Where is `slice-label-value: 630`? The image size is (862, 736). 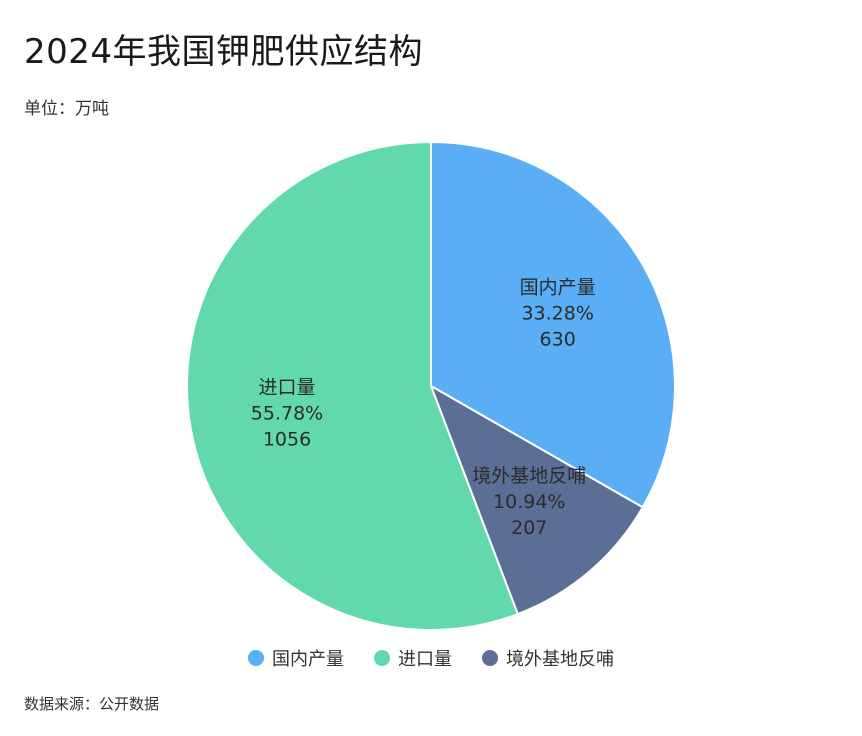 slice-label-value: 630 is located at coordinates (558, 340).